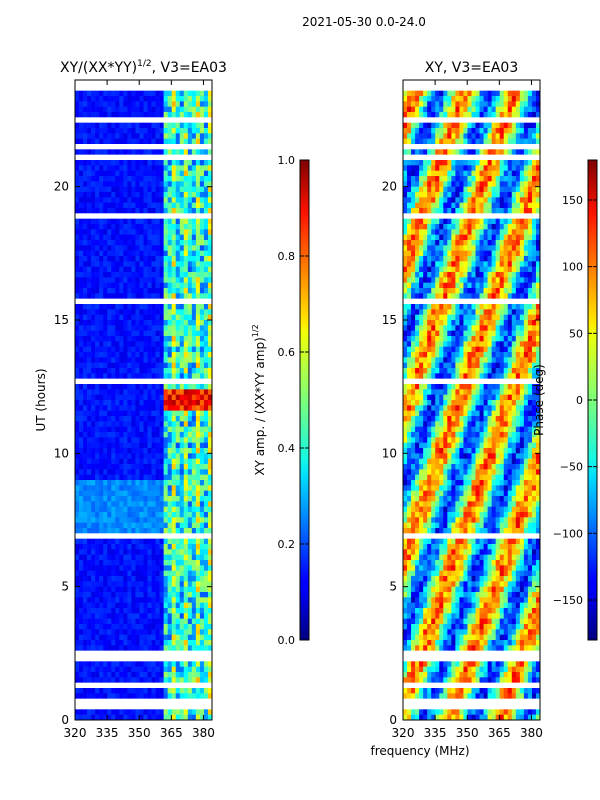 This screenshot has height=800, width=600. I want to click on x-tick-label: 320, so click(75, 733).